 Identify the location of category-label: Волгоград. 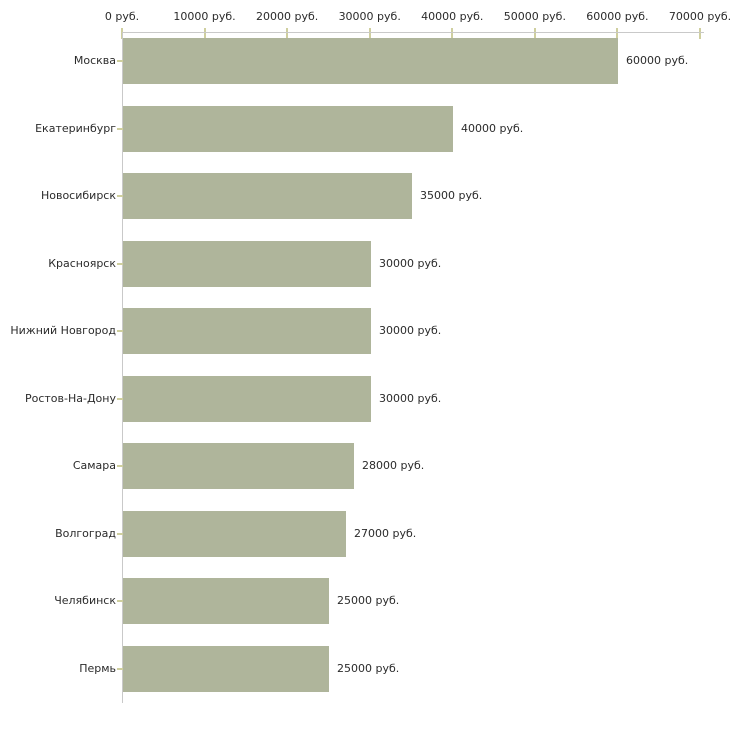
(85, 533).